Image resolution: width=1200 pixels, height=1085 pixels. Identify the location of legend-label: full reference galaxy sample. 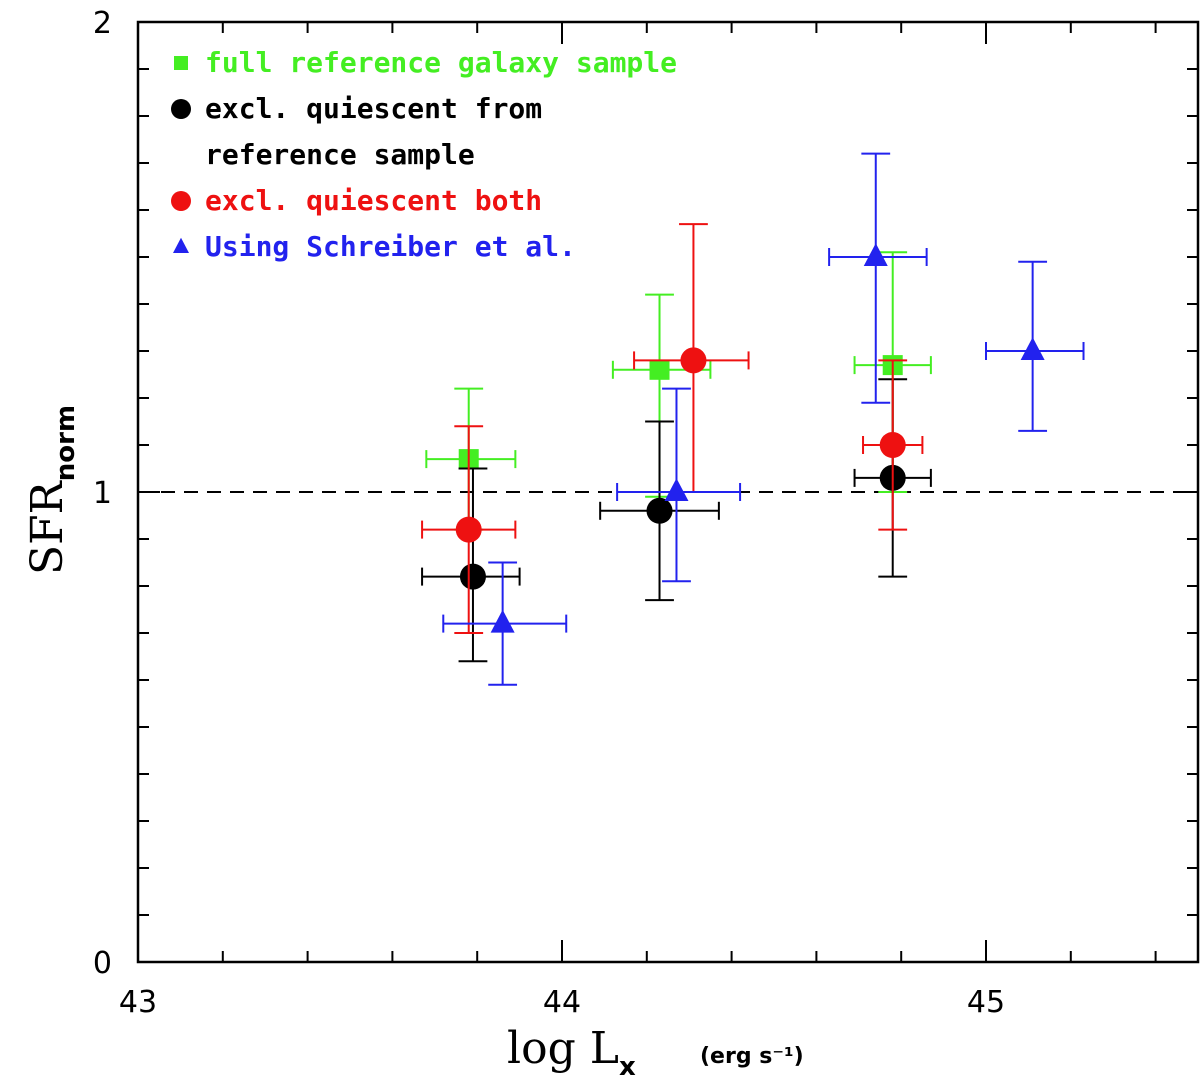
(441, 62).